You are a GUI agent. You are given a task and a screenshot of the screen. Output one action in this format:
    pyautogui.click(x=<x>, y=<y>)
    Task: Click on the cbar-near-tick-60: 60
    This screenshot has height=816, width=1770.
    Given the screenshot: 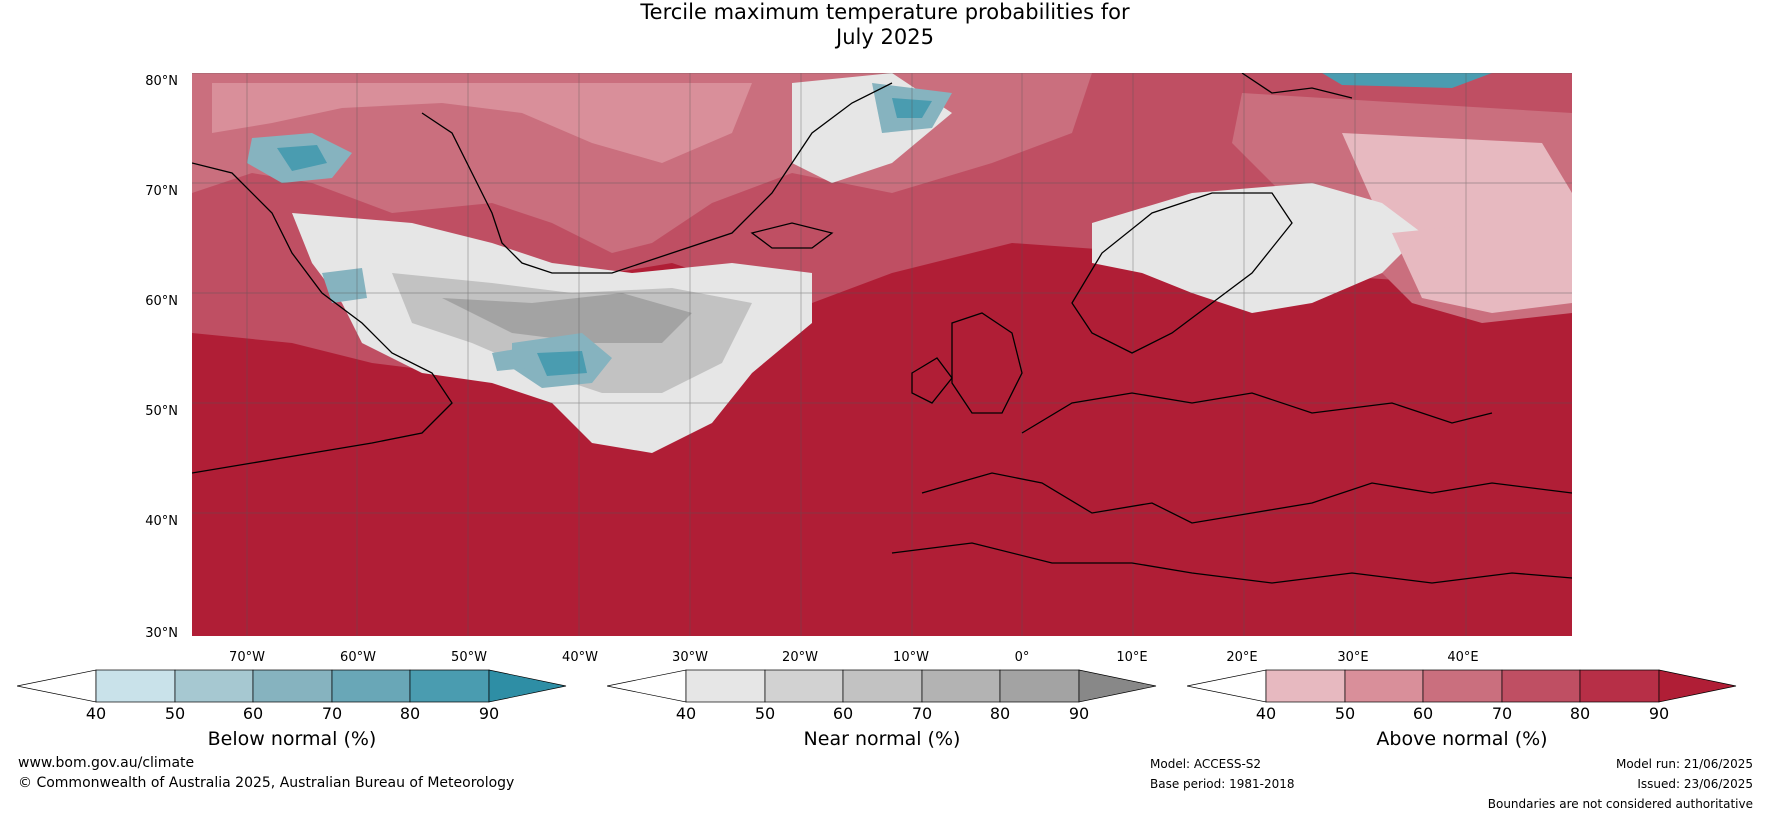 What is the action you would take?
    pyautogui.click(x=843, y=713)
    